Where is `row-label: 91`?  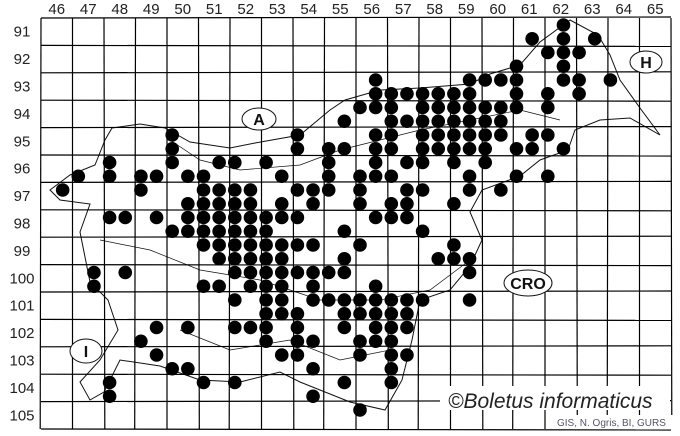
row-label: 91 is located at coordinates (22, 32).